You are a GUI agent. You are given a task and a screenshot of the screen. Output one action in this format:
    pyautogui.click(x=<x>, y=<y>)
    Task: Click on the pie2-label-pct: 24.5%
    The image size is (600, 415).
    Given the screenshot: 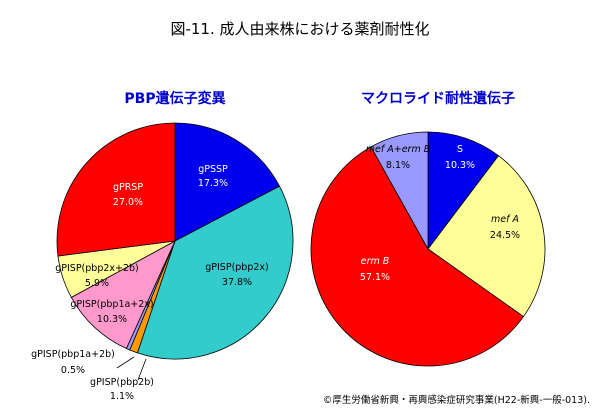 What is the action you would take?
    pyautogui.click(x=505, y=235)
    